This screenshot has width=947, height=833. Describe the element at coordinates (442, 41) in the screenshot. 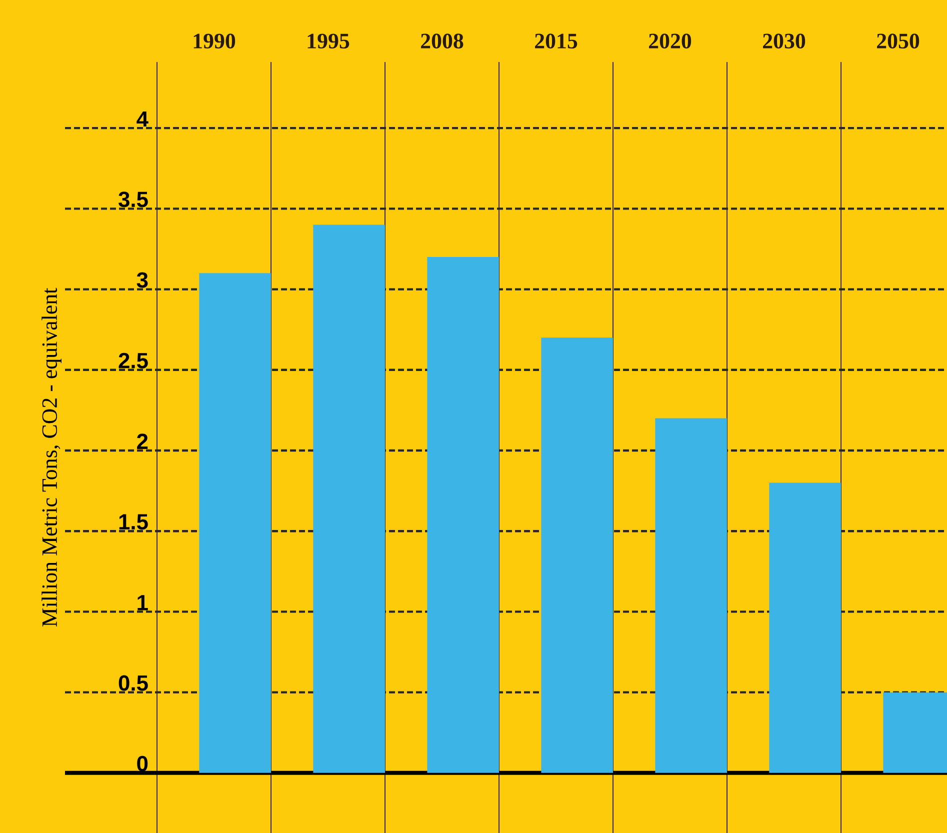

I see `x-tick-label: 2008` at that location.